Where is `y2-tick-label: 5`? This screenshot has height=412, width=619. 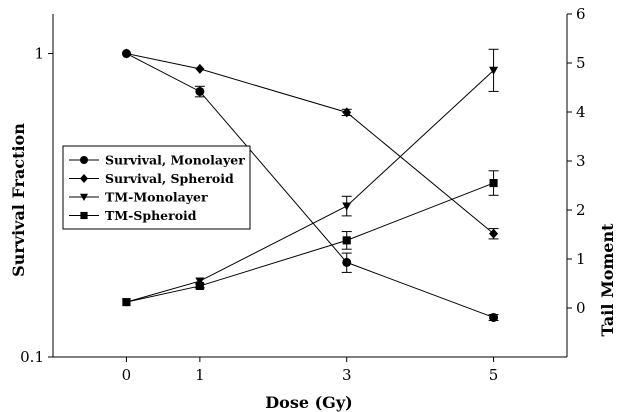
y2-tick-label: 5 is located at coordinates (581, 63).